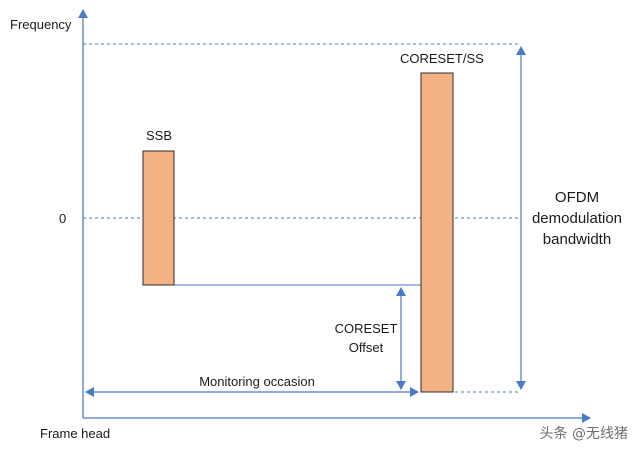 This screenshot has width=640, height=453. What do you see at coordinates (577, 239) in the screenshot?
I see `ofdm-label-line3: bandwidth` at bounding box center [577, 239].